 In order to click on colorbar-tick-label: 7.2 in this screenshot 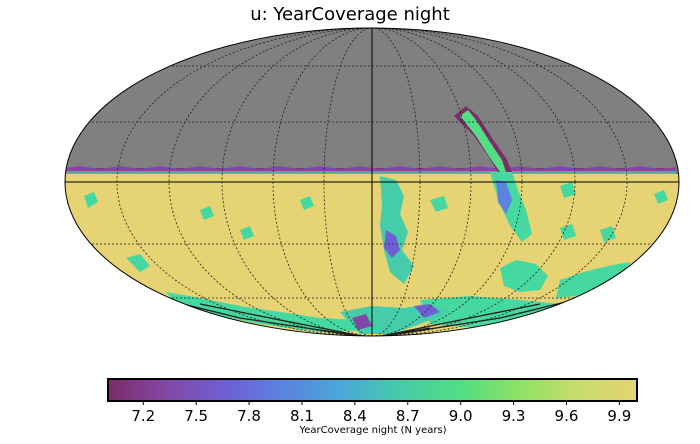, I will do `click(143, 416)`.